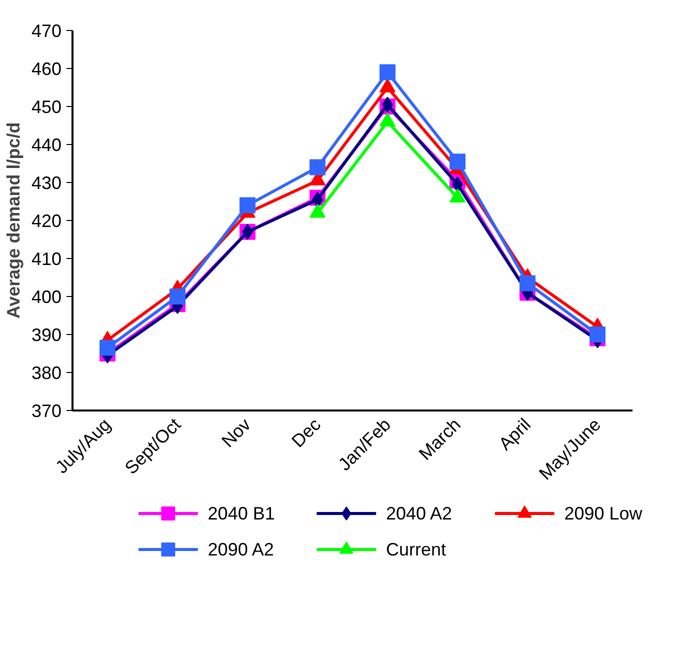 The width and height of the screenshot is (696, 660). What do you see at coordinates (46, 31) in the screenshot?
I see `y-tick-label: 470` at bounding box center [46, 31].